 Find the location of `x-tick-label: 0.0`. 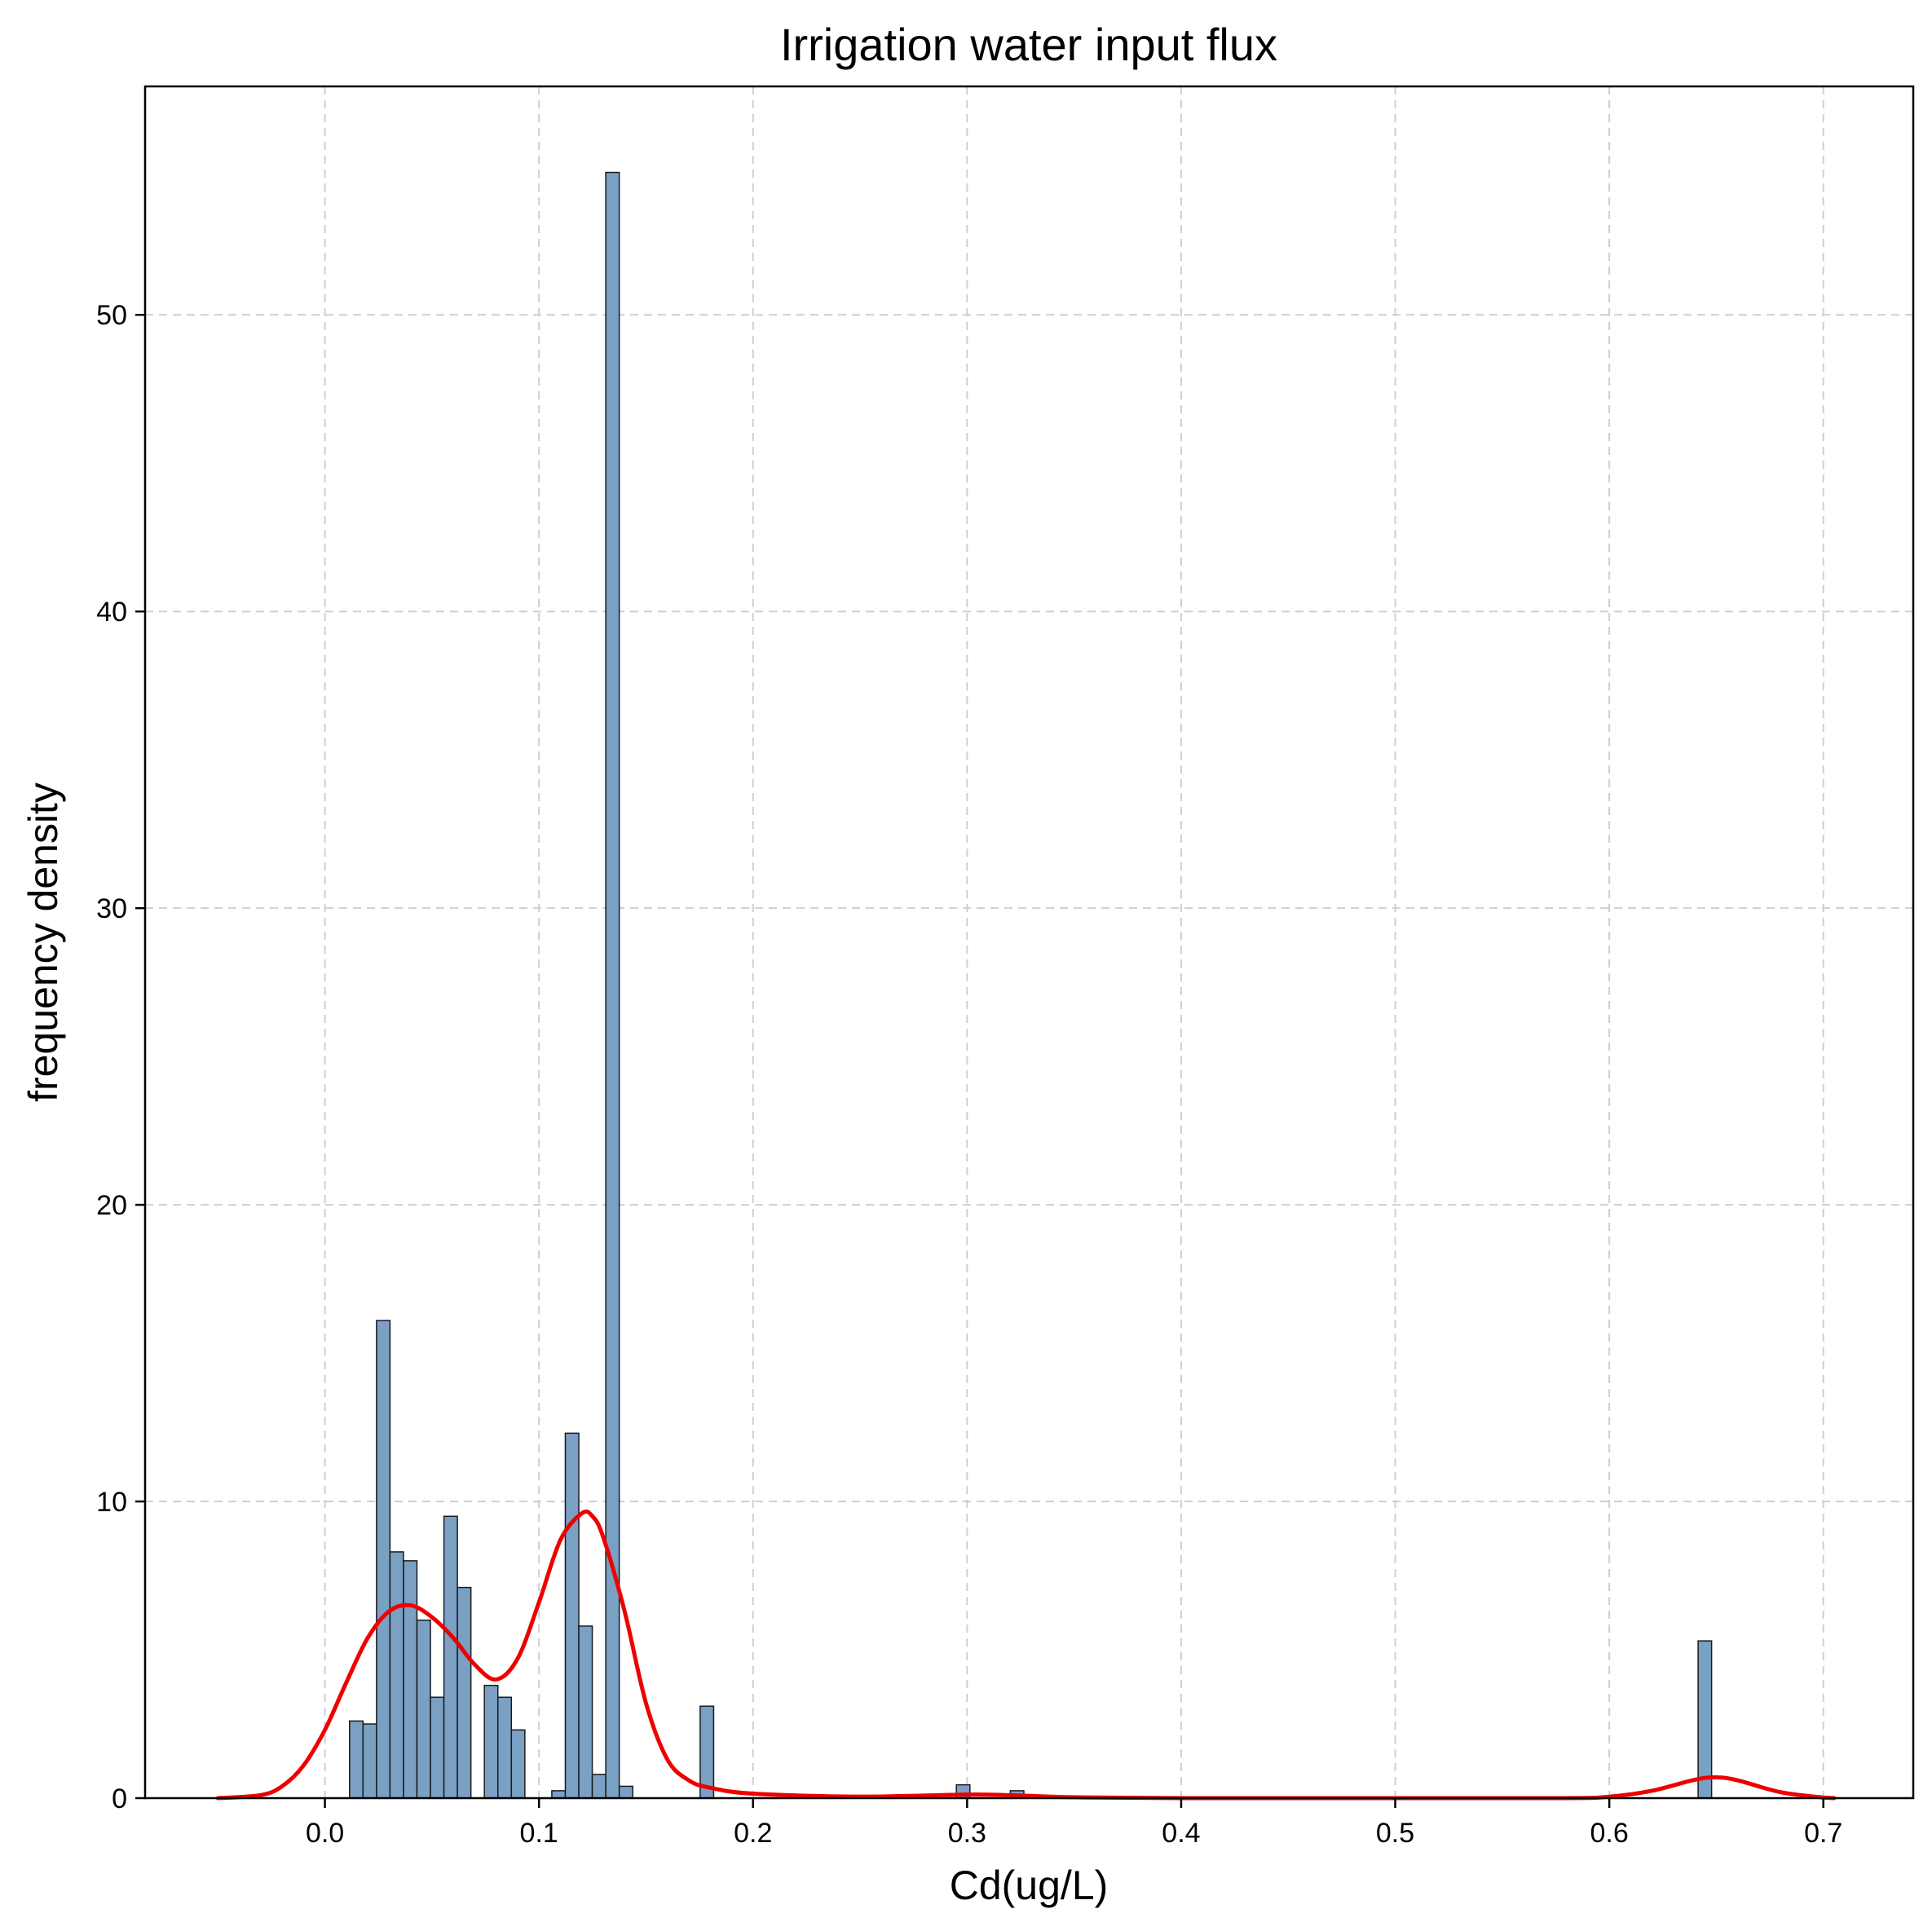

x-tick-label: 0.0 is located at coordinates (325, 1833).